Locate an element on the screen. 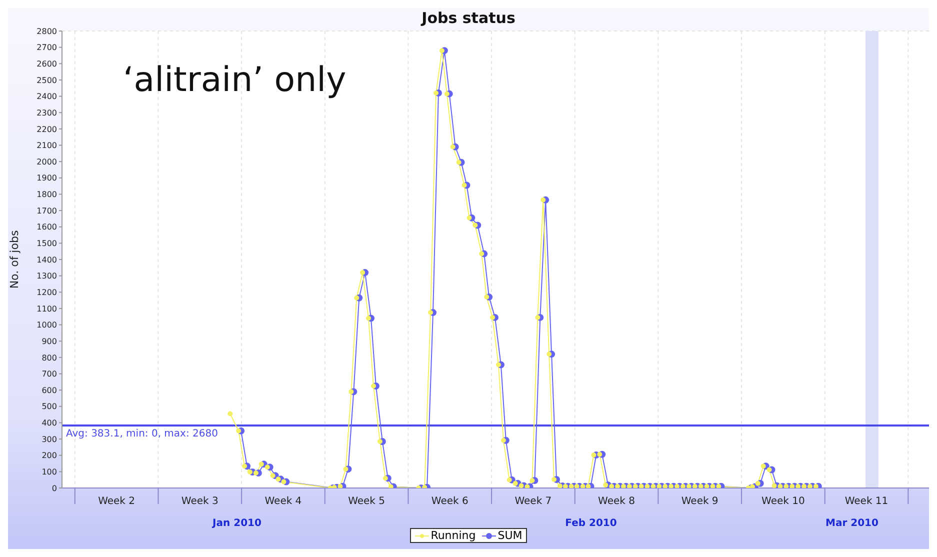 This screenshot has width=937, height=557. ref-line-label: Avg: 383.1, min: 0, max: 2680 is located at coordinates (142, 434).